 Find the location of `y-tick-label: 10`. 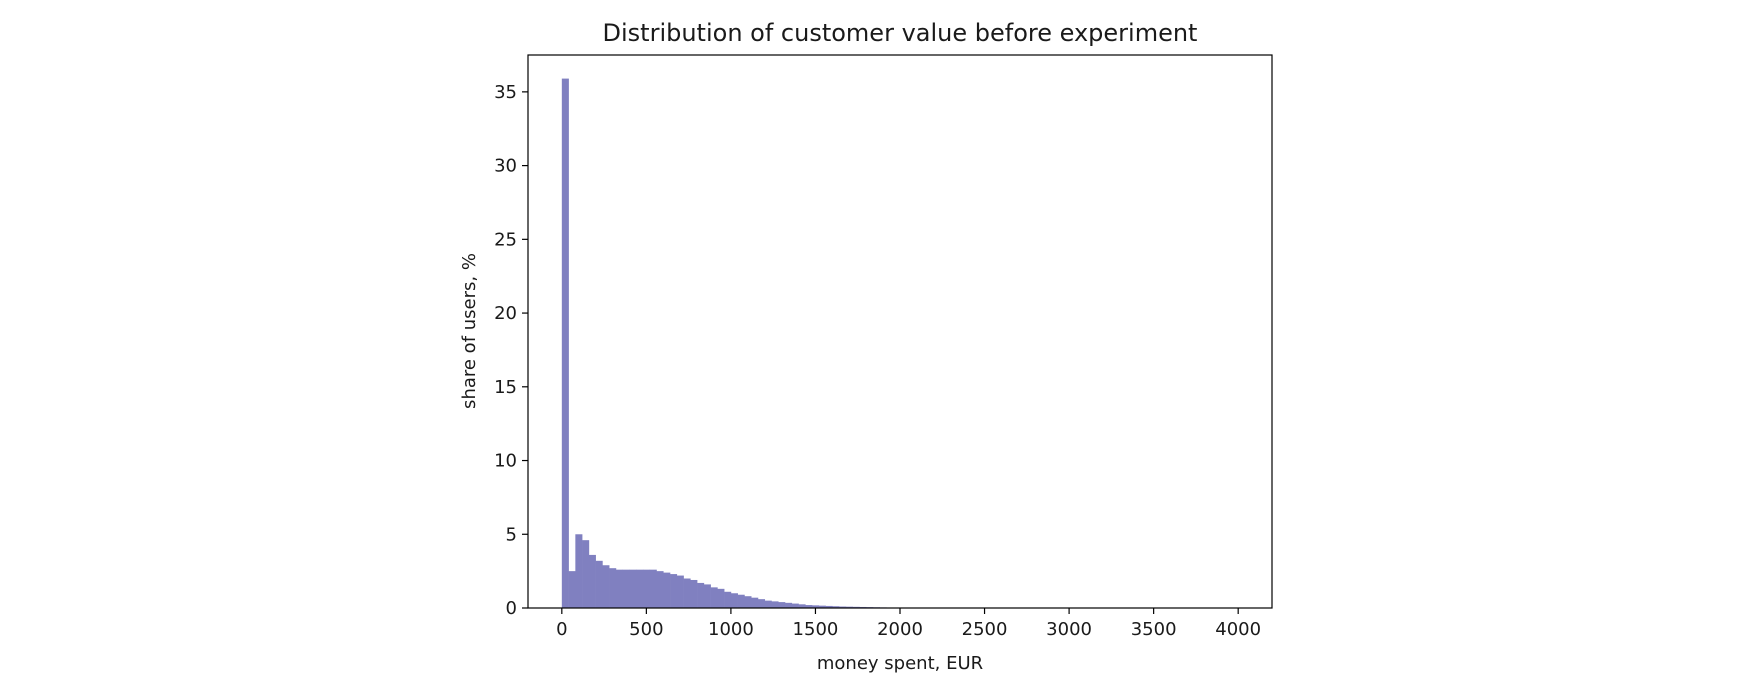

y-tick-label: 10 is located at coordinates (505, 461).